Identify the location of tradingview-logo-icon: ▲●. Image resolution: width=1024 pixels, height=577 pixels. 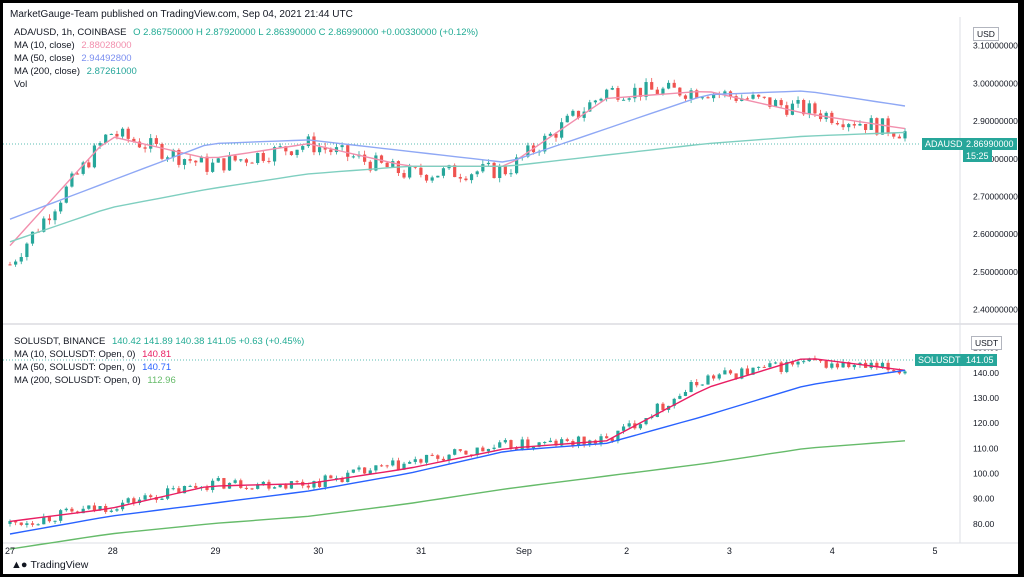
(19, 565).